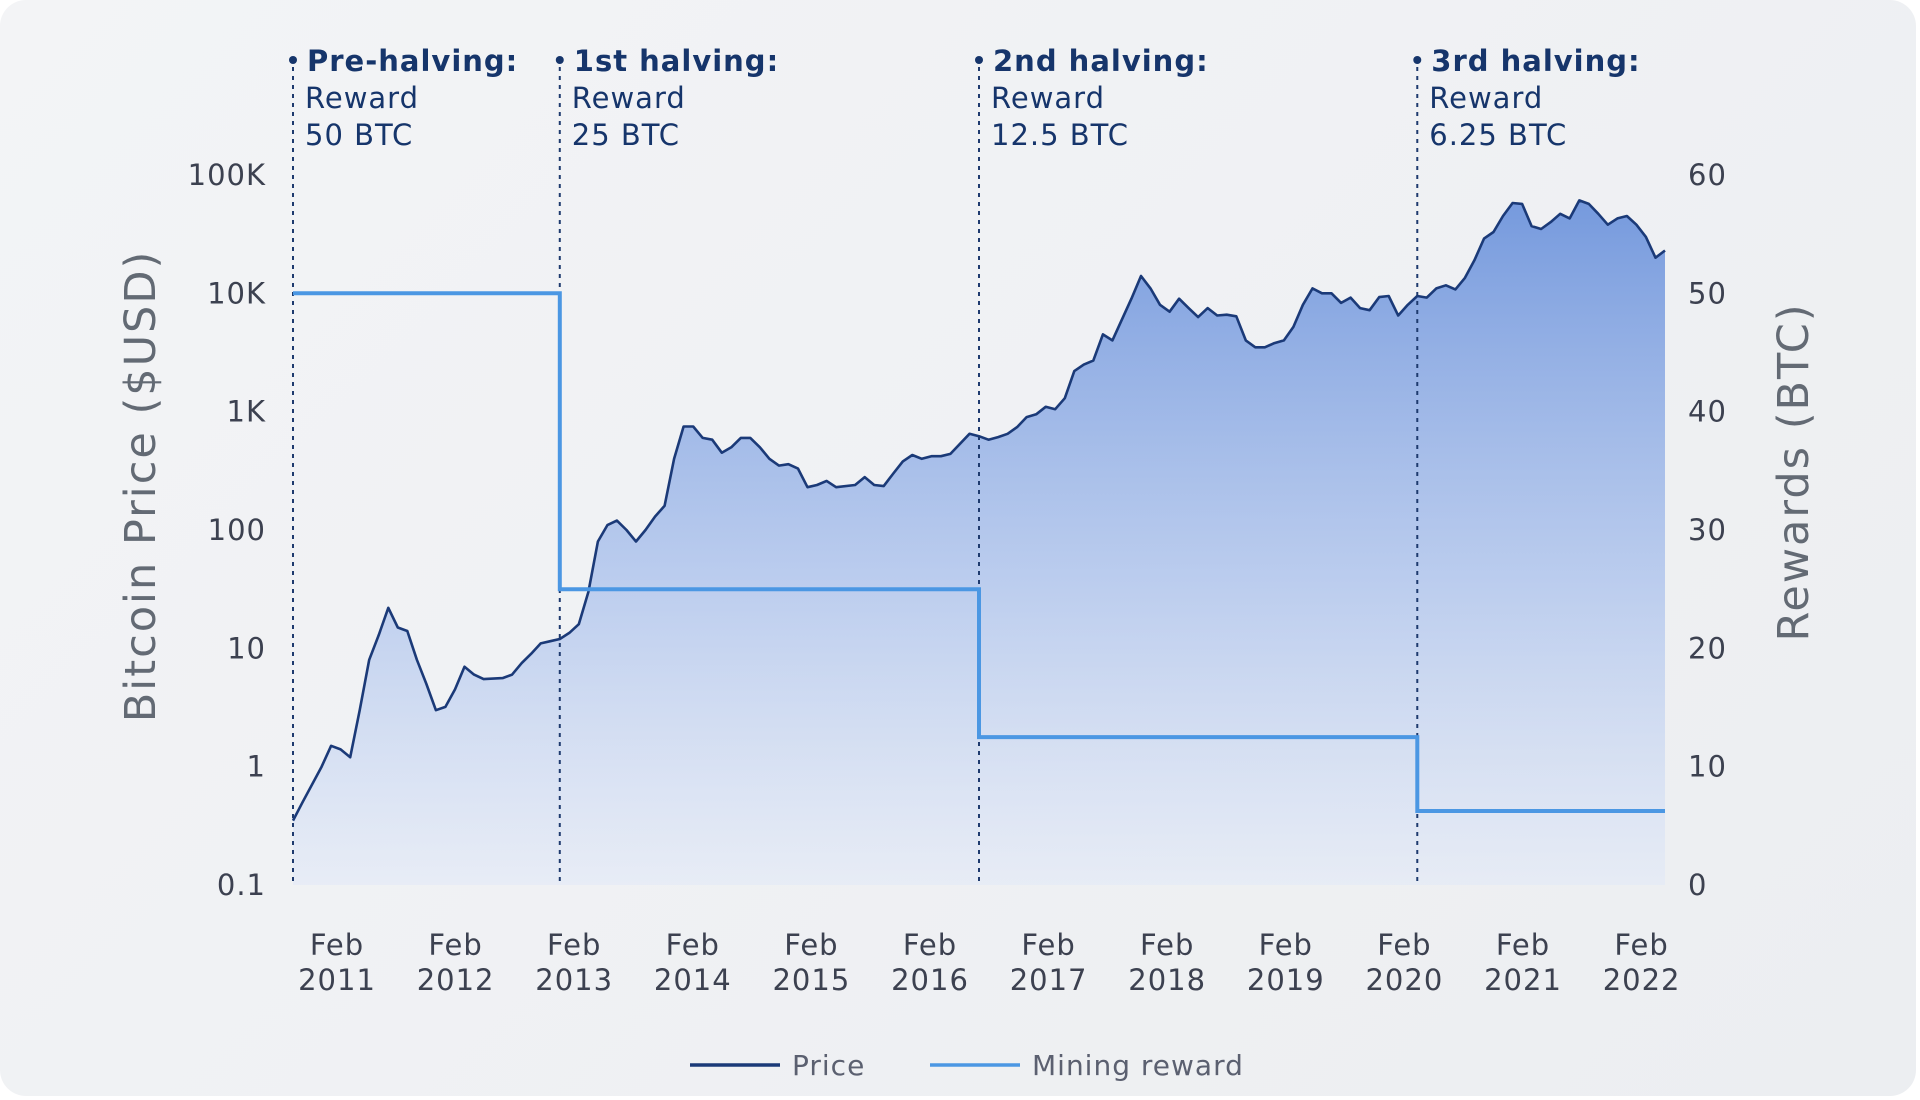 Image resolution: width=1920 pixels, height=1100 pixels. I want to click on left-axis-tick-label: 10K, so click(236, 293).